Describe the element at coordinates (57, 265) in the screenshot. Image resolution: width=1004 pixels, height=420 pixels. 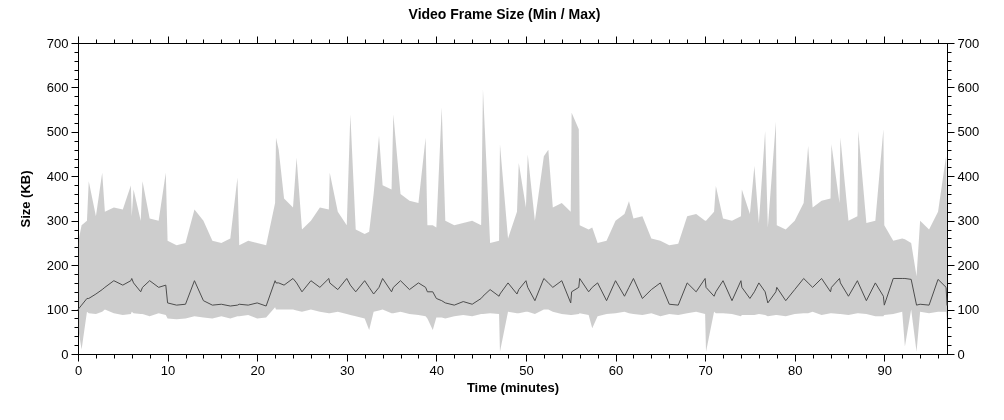
I see `y-tick-label: 200` at that location.